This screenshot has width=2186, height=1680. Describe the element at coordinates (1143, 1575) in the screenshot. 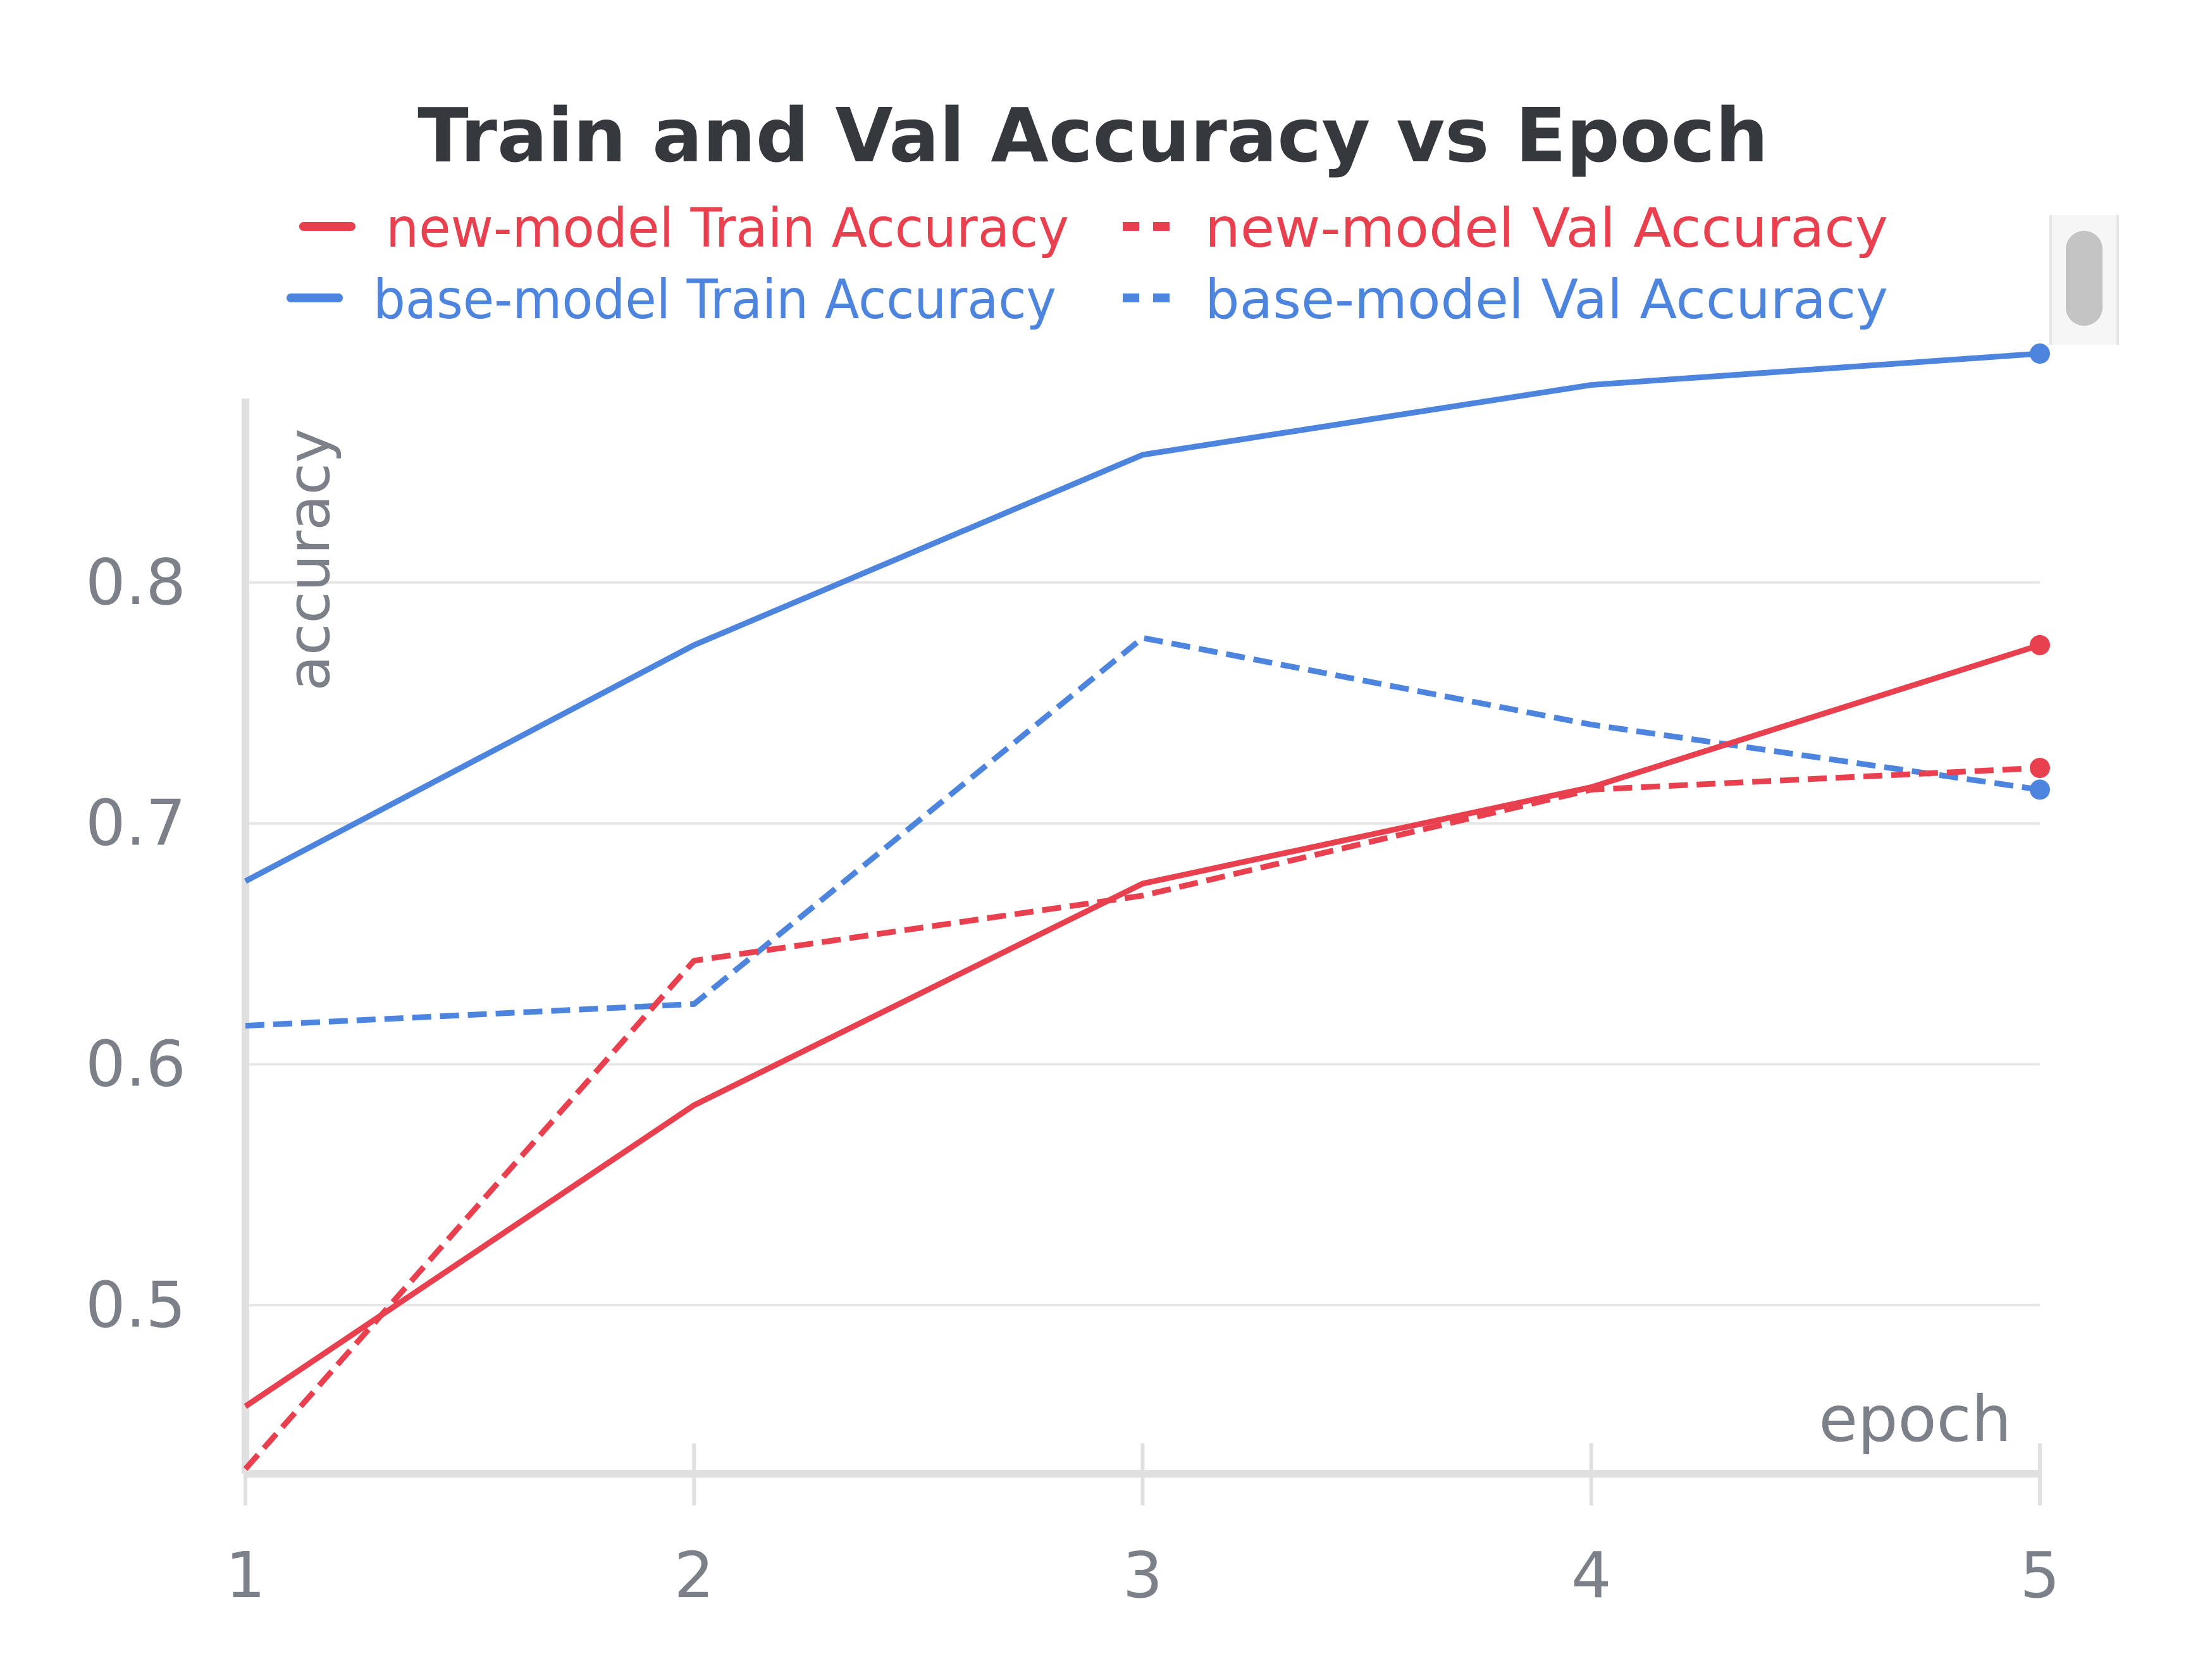

I see `x-tick-label-3: 3` at that location.